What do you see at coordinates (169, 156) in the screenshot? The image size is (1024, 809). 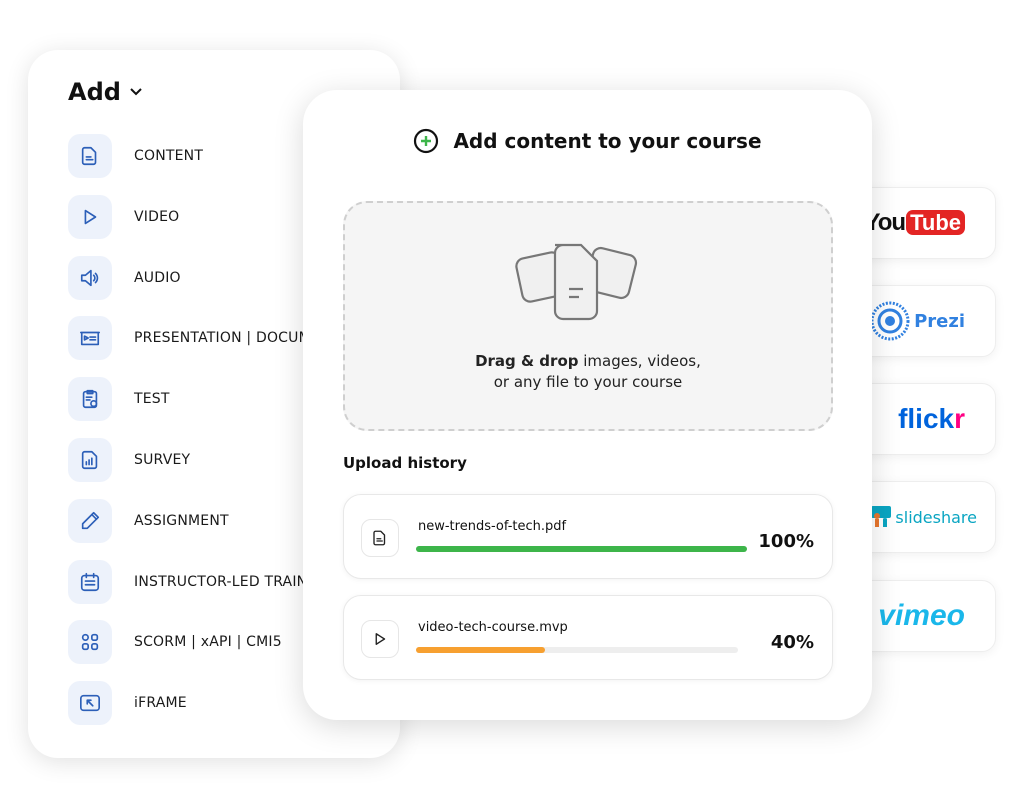 I see `menu-item-label: CONTENT` at bounding box center [169, 156].